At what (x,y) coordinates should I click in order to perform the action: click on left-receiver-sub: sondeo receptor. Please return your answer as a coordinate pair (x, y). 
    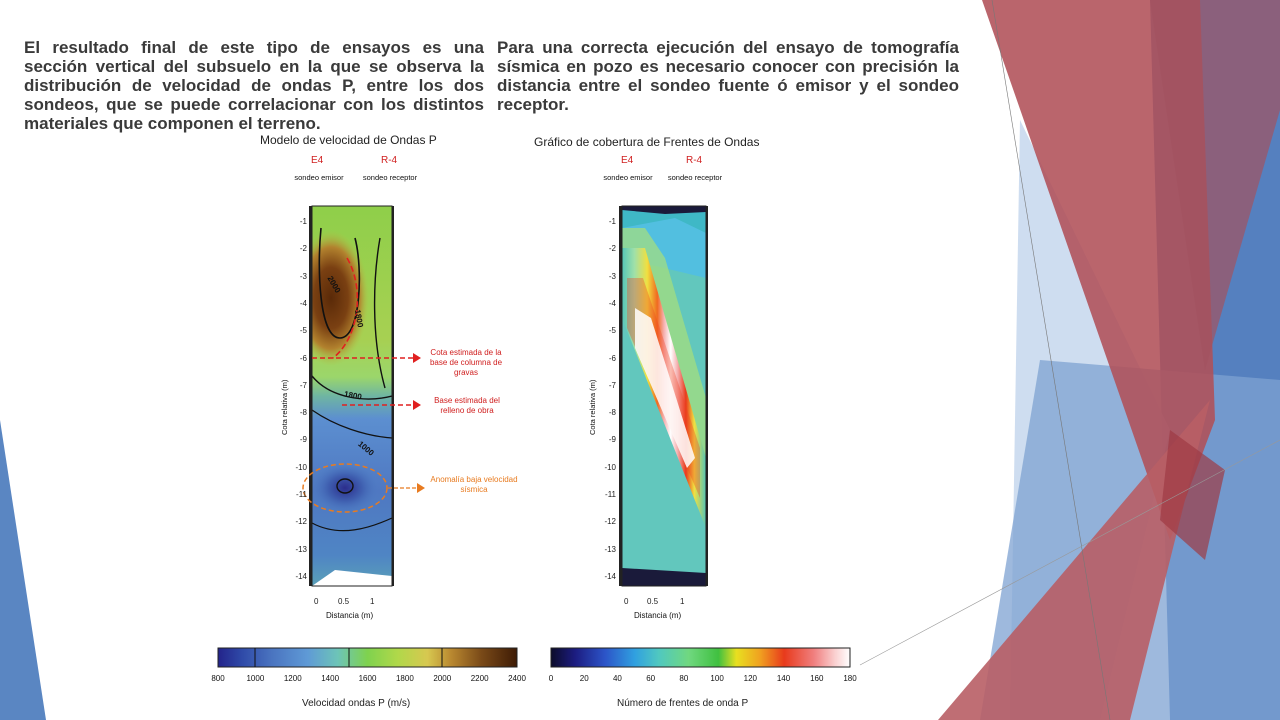
    Looking at the image, I should click on (390, 177).